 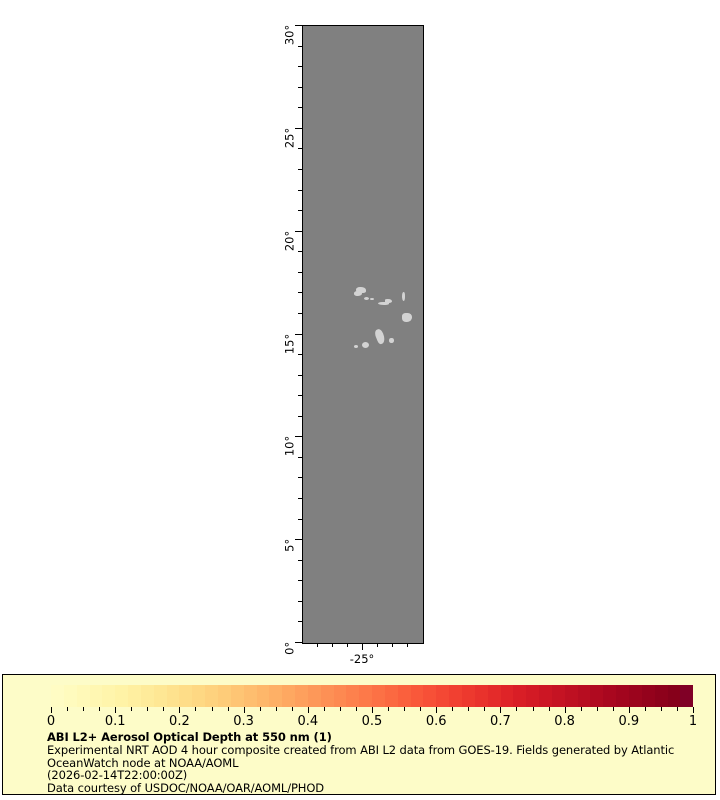 I want to click on latitude-tick-label: 0°, so click(x=289, y=648).